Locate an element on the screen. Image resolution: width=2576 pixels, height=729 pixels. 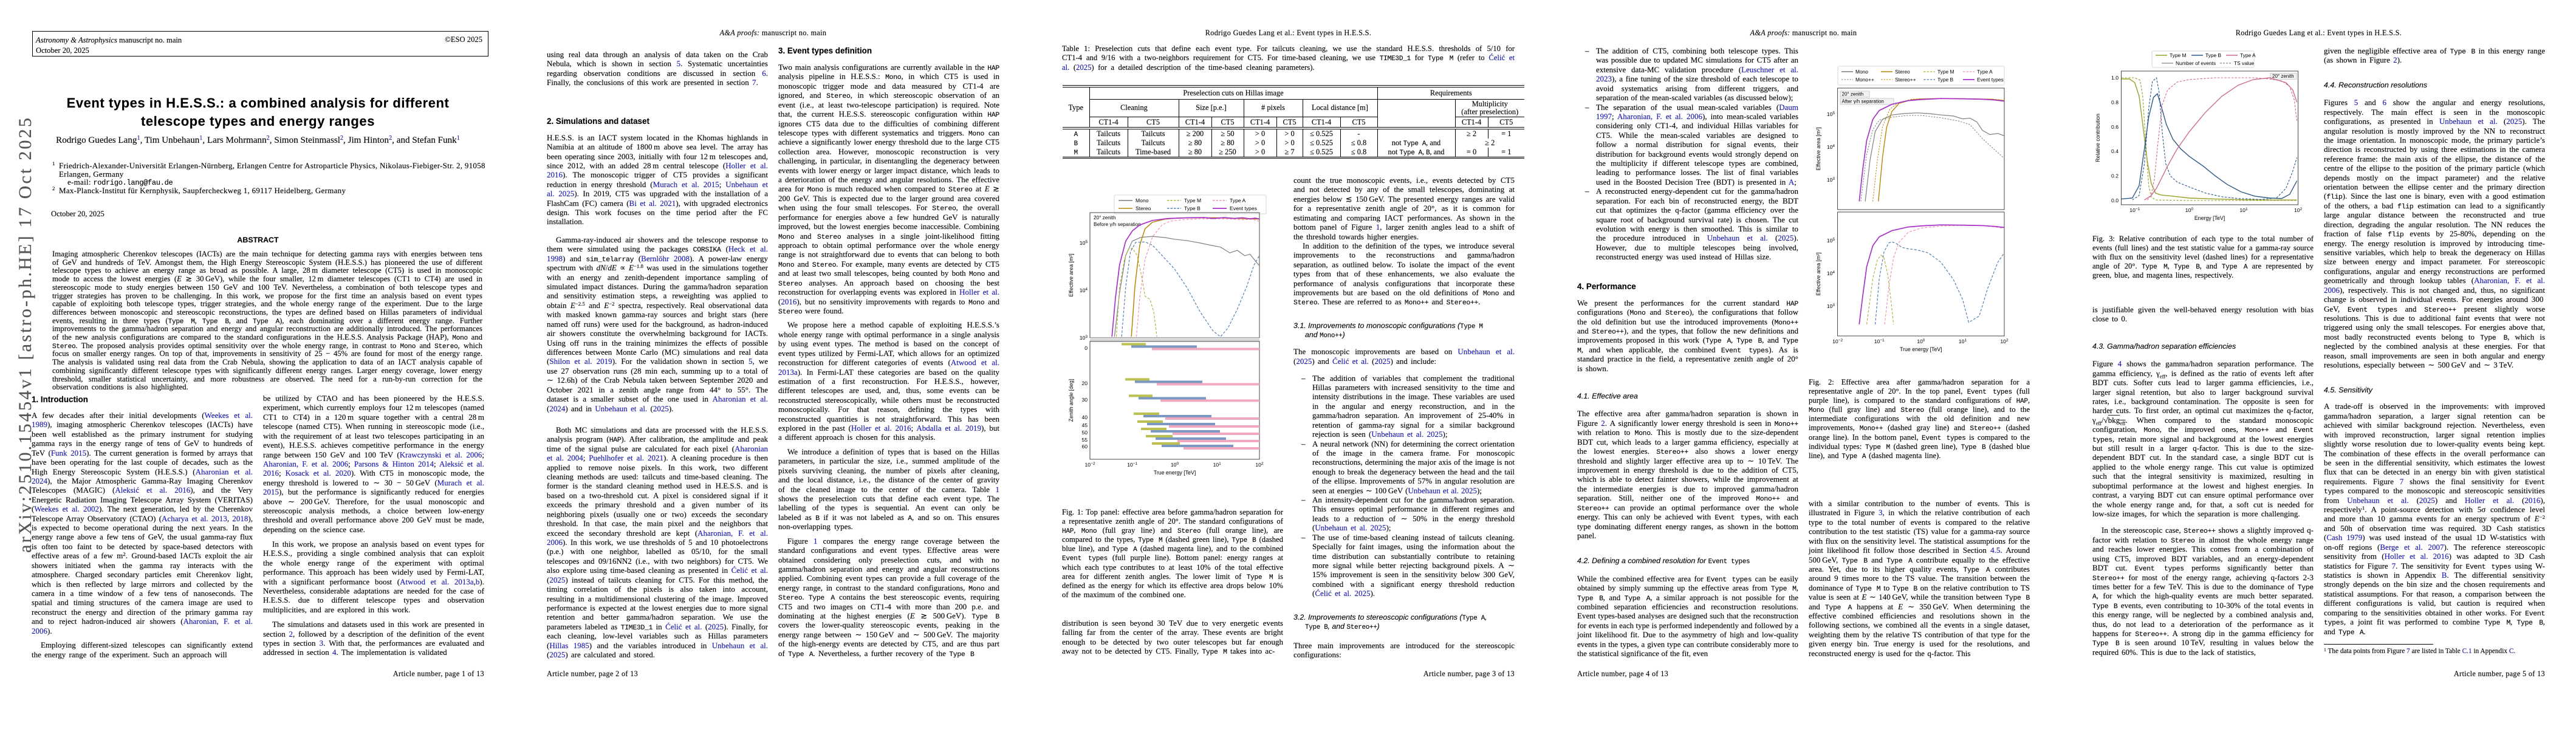
svg-text: Energy [TeV] is located at coordinates (2209, 218).